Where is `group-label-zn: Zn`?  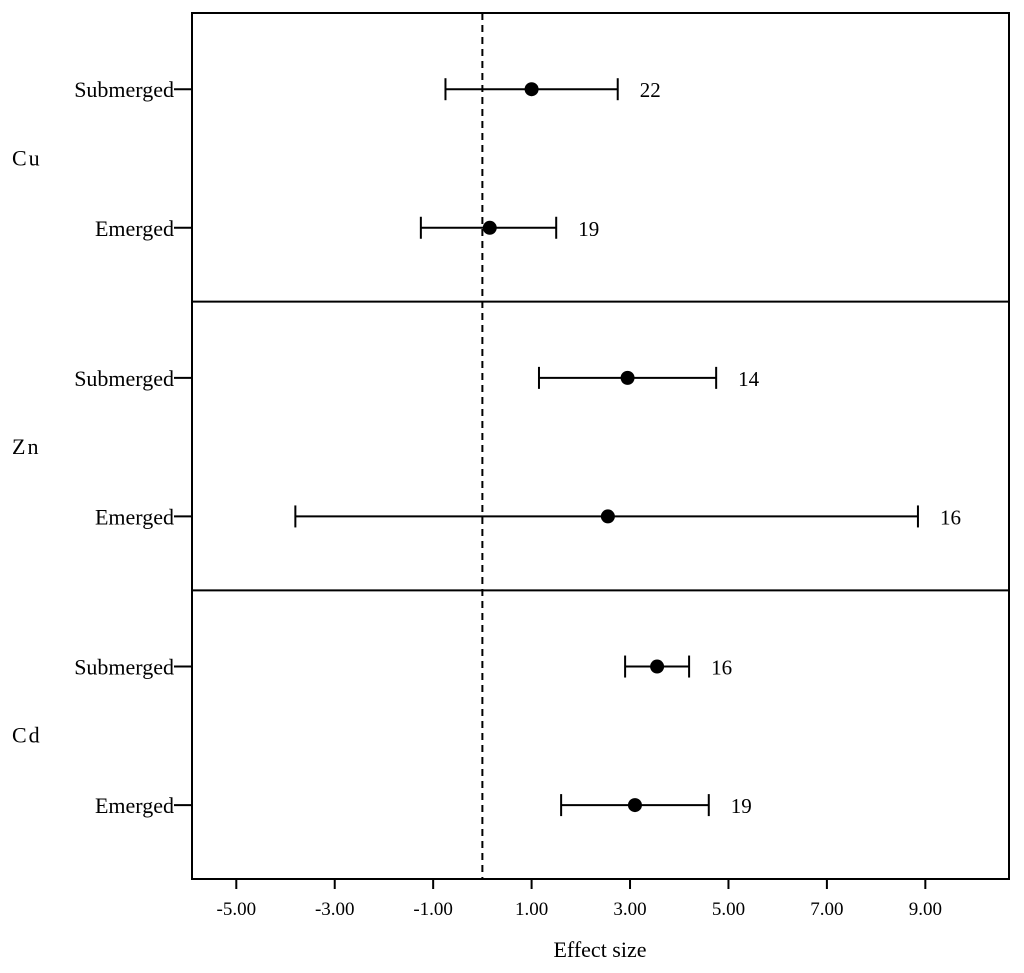
group-label-zn: Zn is located at coordinates (26, 446).